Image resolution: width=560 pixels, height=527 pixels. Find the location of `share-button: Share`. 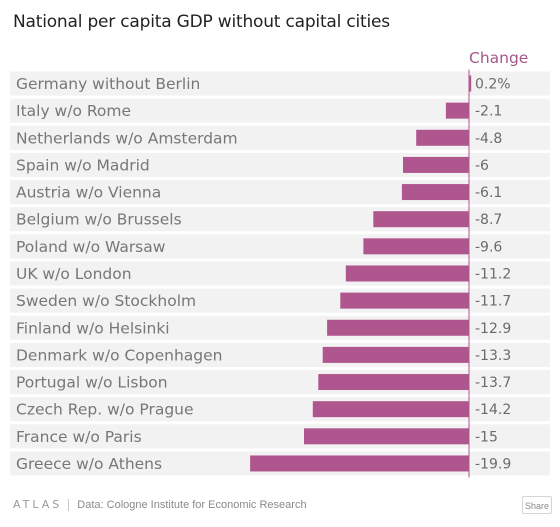

share-button: Share is located at coordinates (537, 505).